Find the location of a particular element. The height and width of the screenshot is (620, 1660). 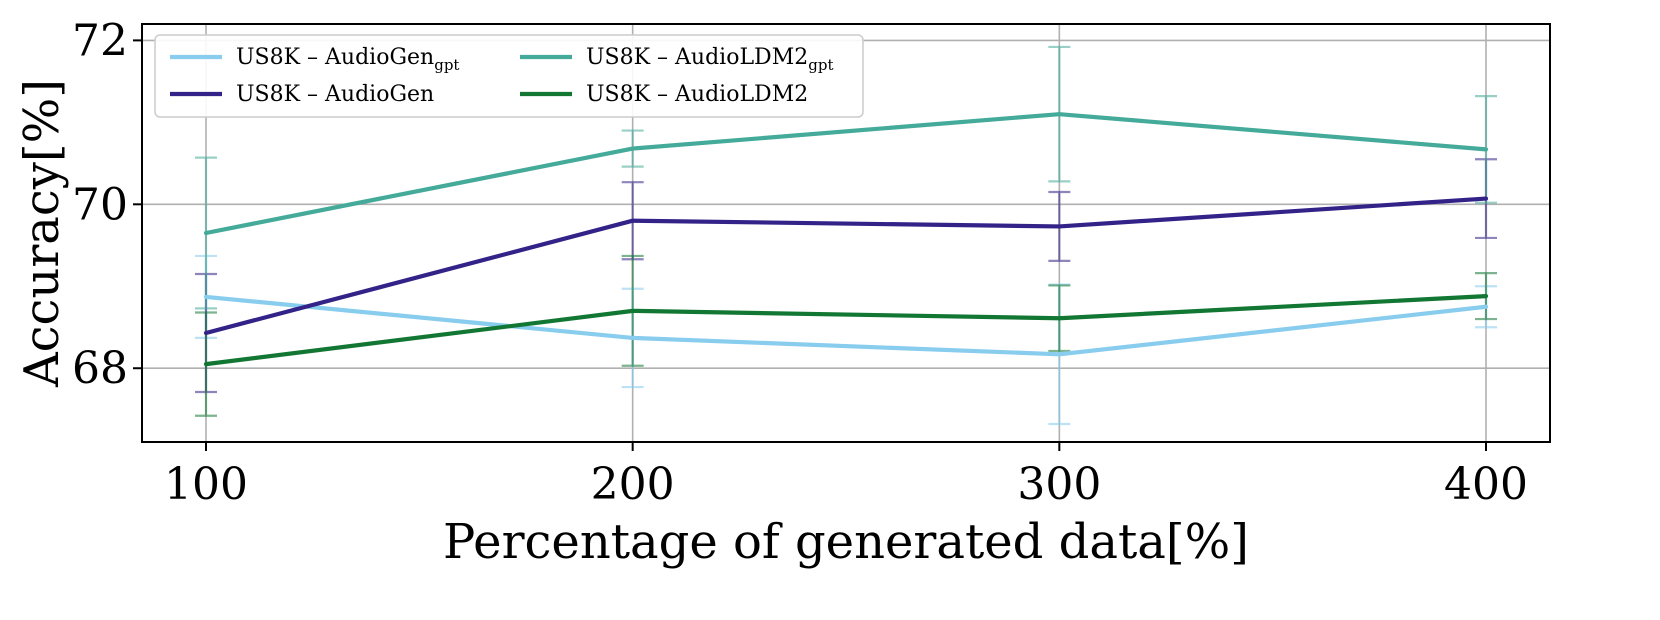

legend-item: US8K – AudioLDM2gpt is located at coordinates (676, 59).